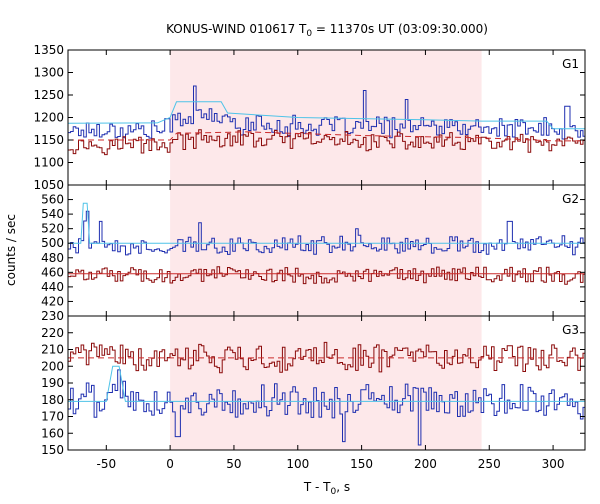 The height and width of the screenshot is (504, 600). I want to click on g1-y-tick-label: 1200, so click(48, 118).